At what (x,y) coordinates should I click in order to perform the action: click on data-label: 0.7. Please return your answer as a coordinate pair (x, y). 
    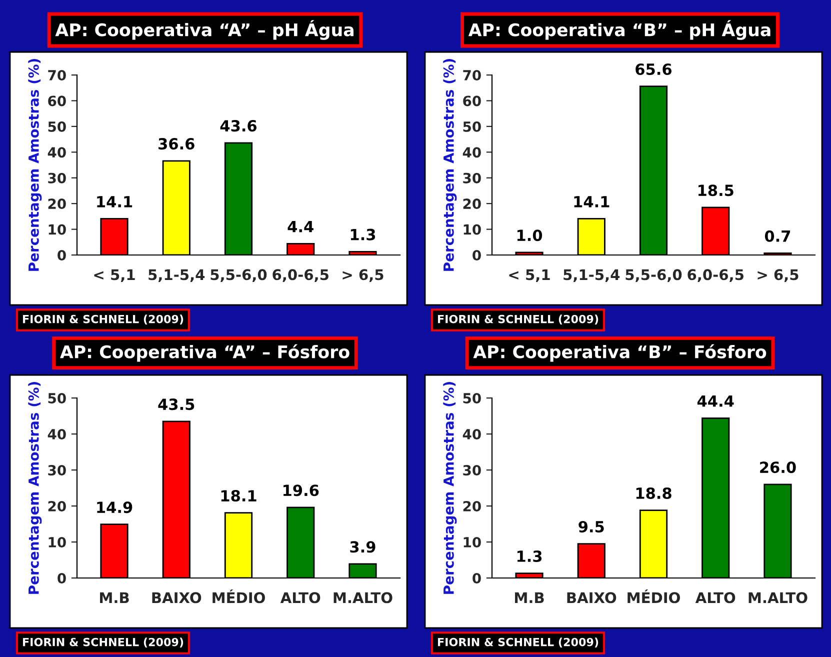
    Looking at the image, I should click on (777, 236).